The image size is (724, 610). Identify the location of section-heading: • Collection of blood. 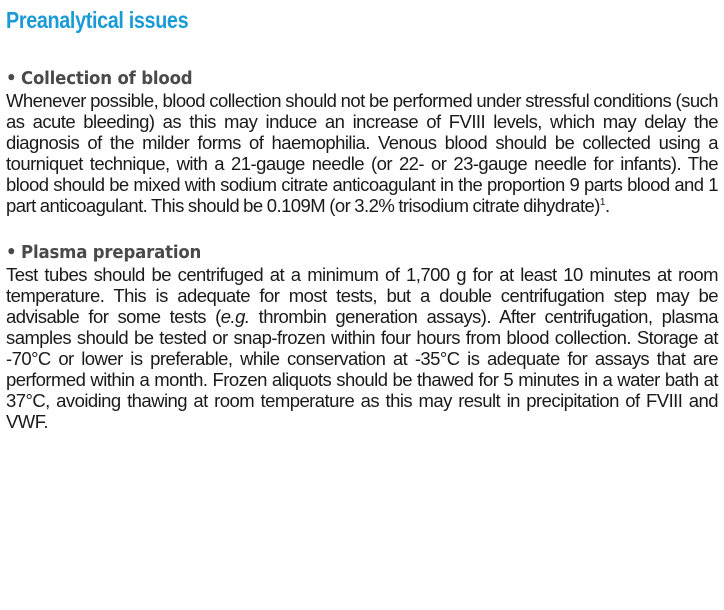
(333, 79).